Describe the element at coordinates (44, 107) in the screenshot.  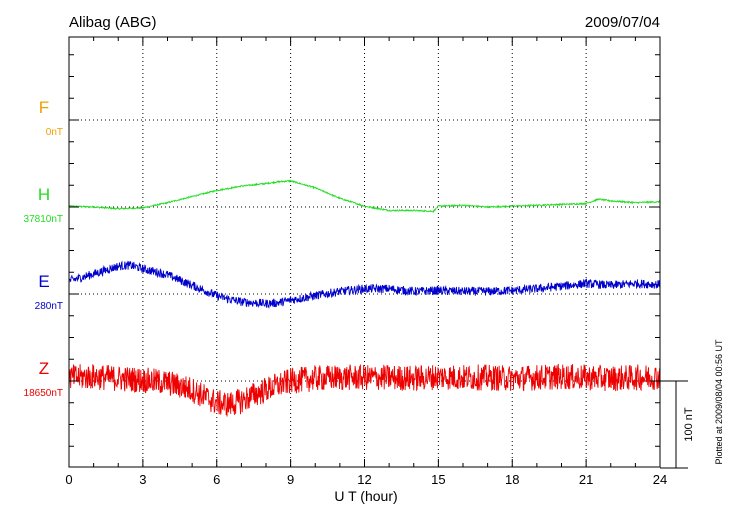
I see `channel-name-f: F` at that location.